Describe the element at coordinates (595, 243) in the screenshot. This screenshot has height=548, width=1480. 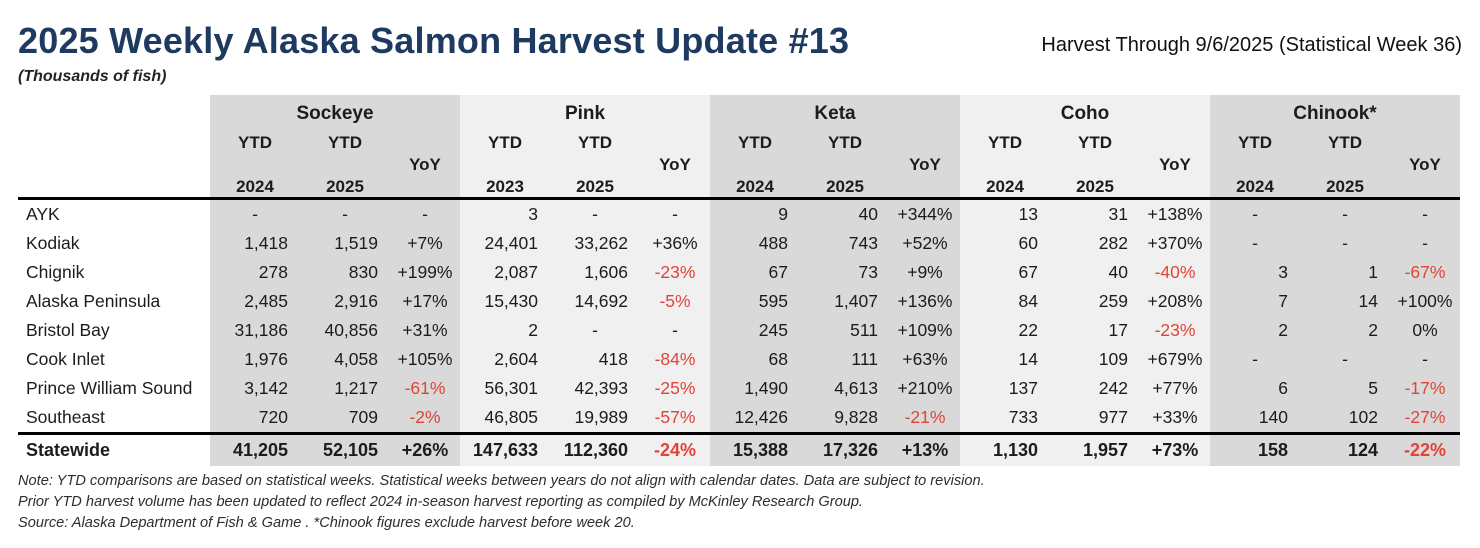
I see `value-cell: 33,262` at that location.